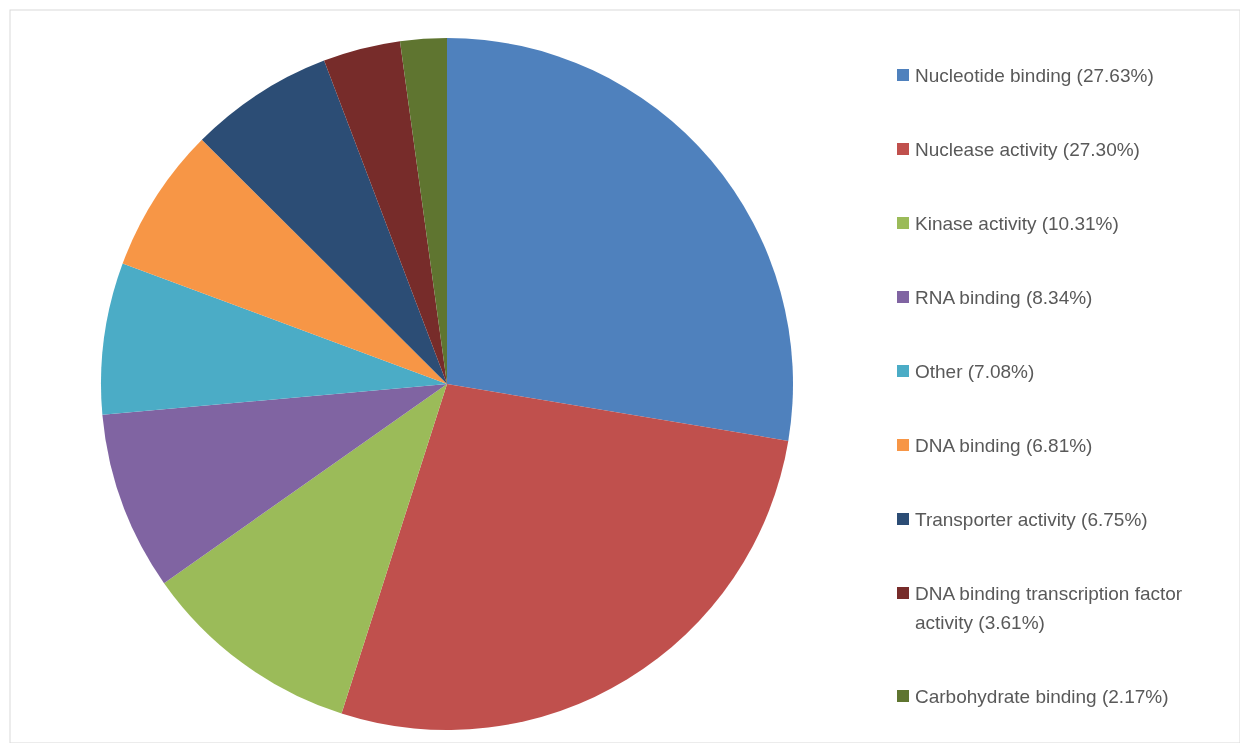 The width and height of the screenshot is (1248, 751). What do you see at coordinates (1049, 607) in the screenshot?
I see `legend-label: DNA binding transcription factor activity (3.61%)` at bounding box center [1049, 607].